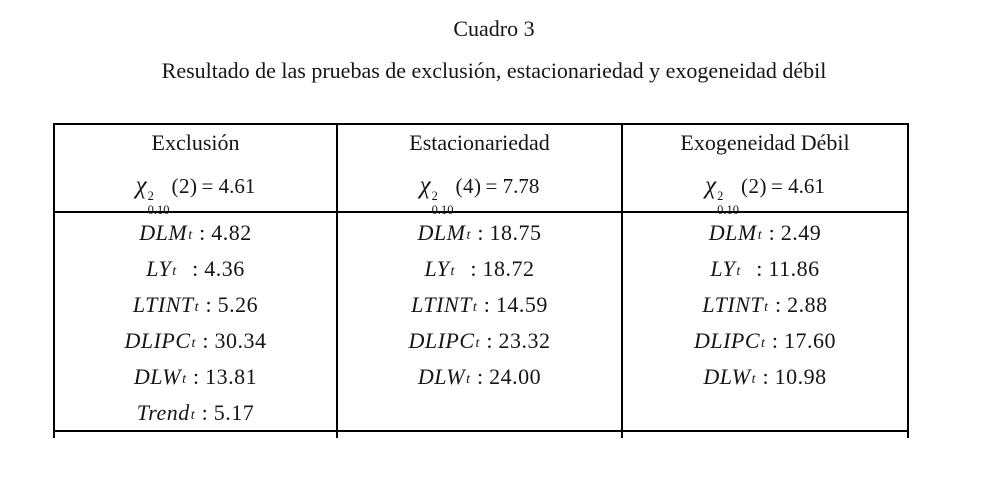 This screenshot has width=988, height=484. I want to click on chi-square-critical-value: χ 2 0.10 (2) = 4.61, so click(765, 195).